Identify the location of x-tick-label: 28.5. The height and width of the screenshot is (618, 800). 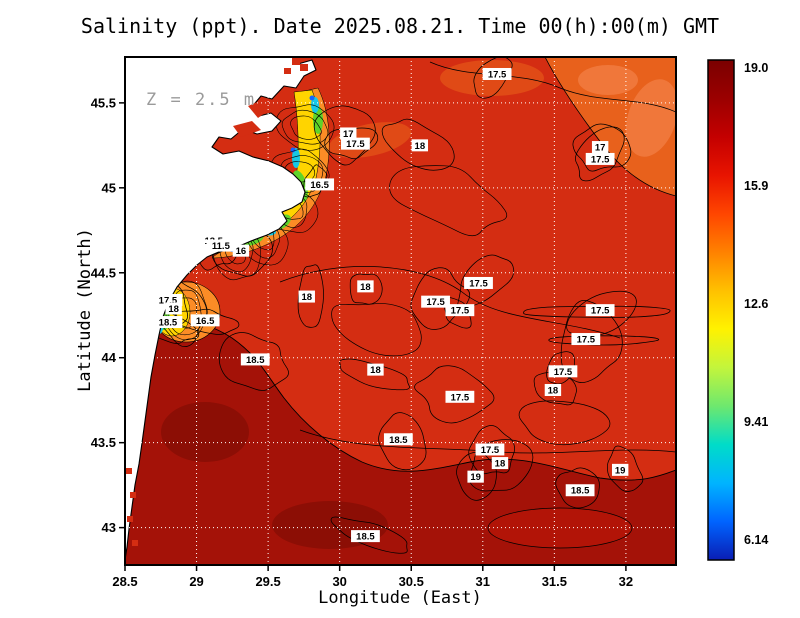
(124, 581).